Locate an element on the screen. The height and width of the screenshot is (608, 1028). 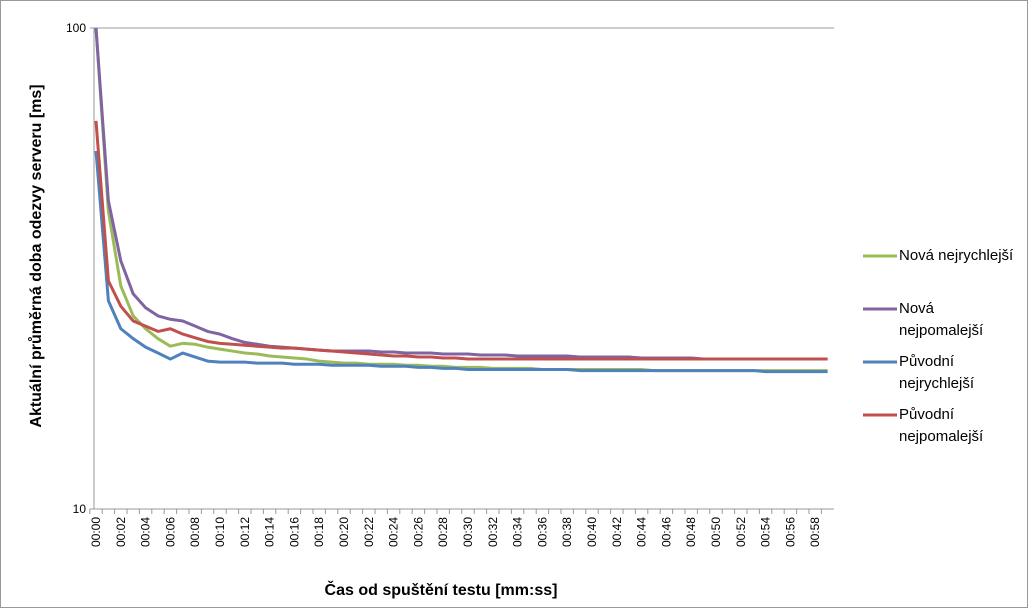
x-axis-title: Čas od spuštění testu [mm:ss] is located at coordinates (441, 589).